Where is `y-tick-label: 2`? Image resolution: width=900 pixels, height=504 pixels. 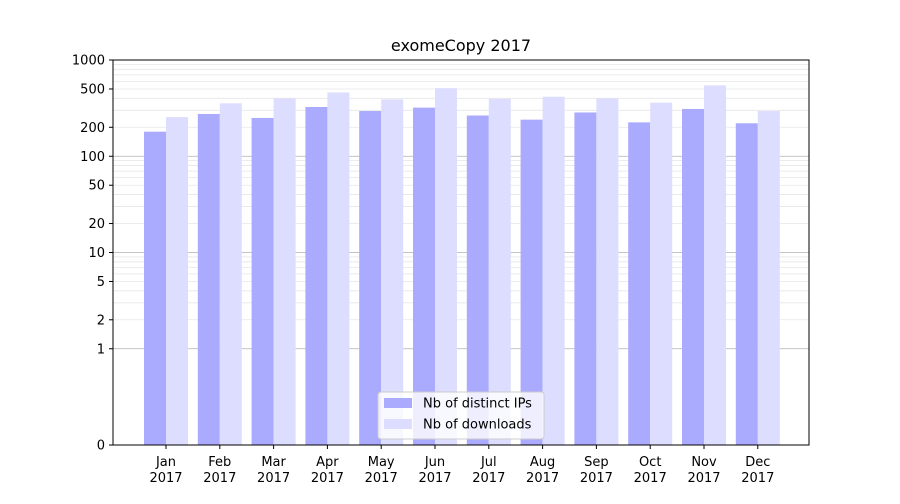 y-tick-label: 2 is located at coordinates (101, 320).